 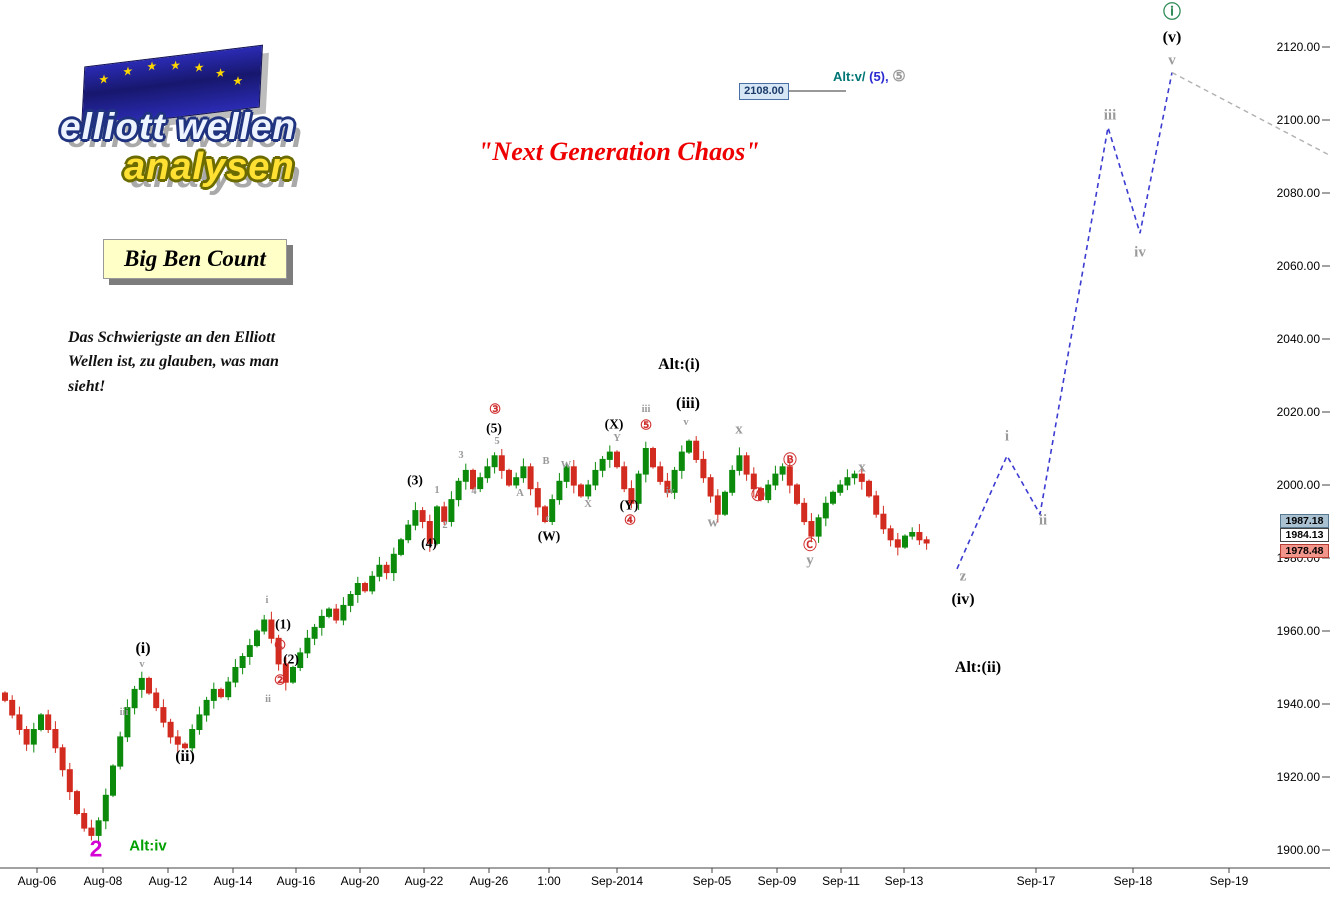 I want to click on wave-label: ③, so click(x=495, y=409).